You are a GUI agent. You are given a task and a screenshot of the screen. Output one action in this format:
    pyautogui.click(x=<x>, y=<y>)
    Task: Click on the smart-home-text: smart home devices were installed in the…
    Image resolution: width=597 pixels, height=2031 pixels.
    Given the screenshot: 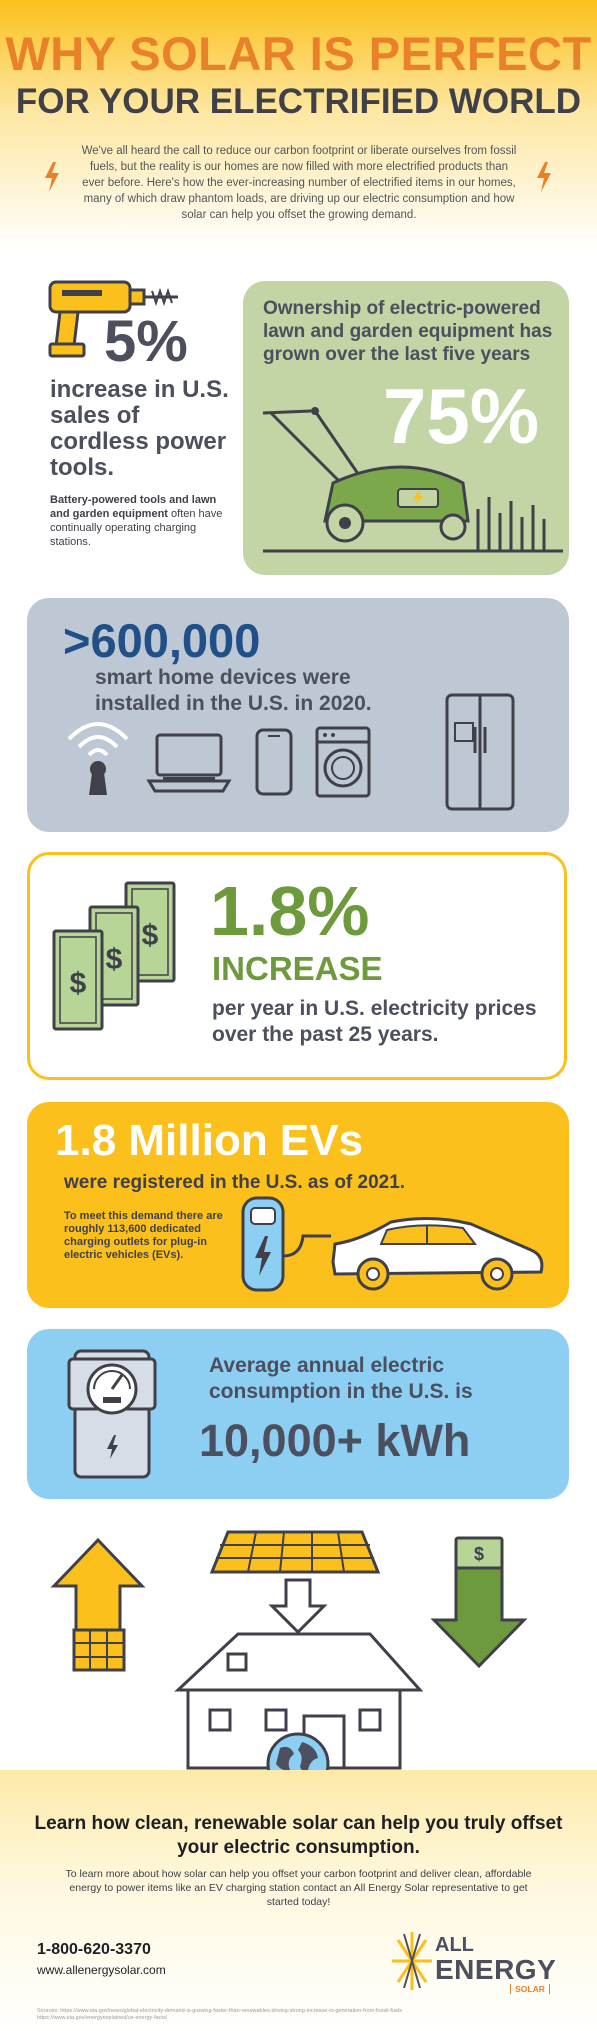 What is the action you would take?
    pyautogui.click(x=233, y=690)
    